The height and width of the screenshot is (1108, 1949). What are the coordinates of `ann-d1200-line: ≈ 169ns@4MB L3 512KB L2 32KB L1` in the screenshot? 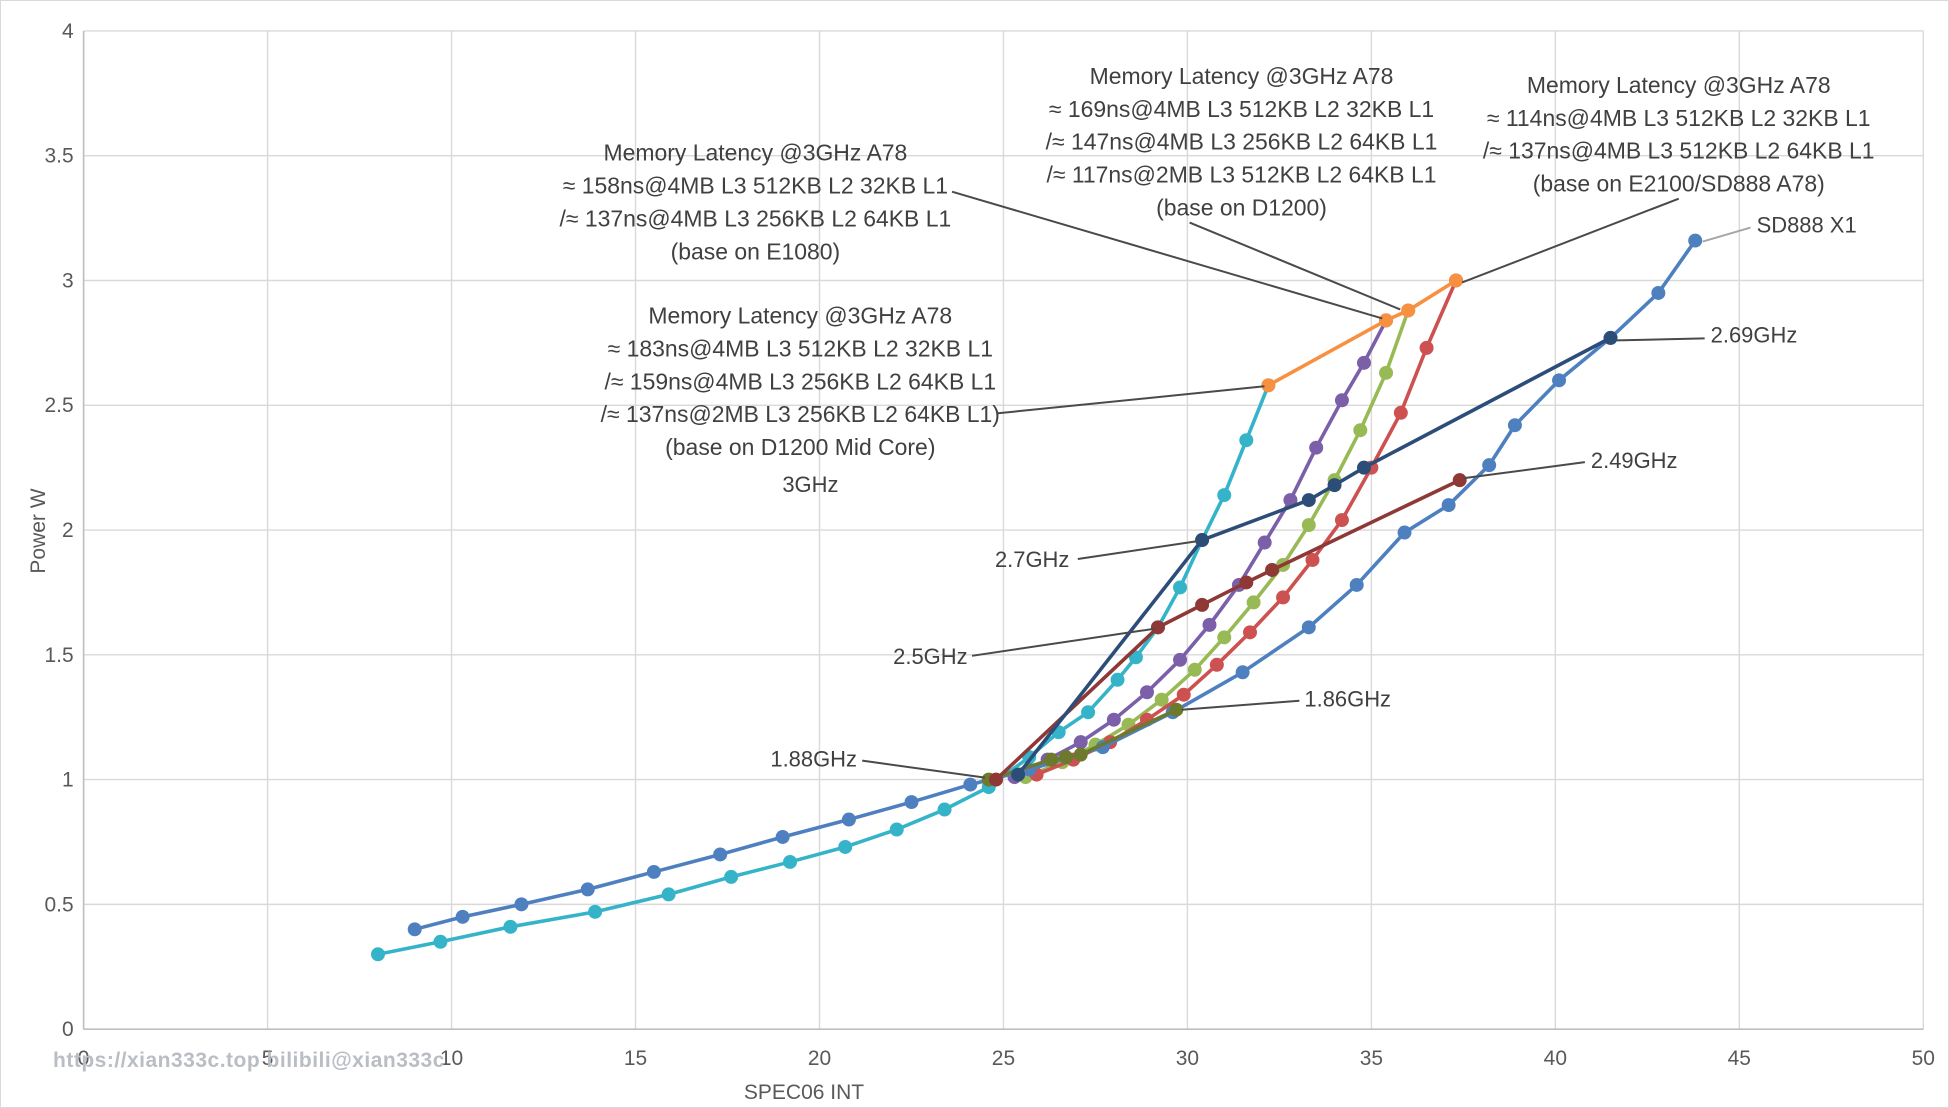 It's located at (1241, 109).